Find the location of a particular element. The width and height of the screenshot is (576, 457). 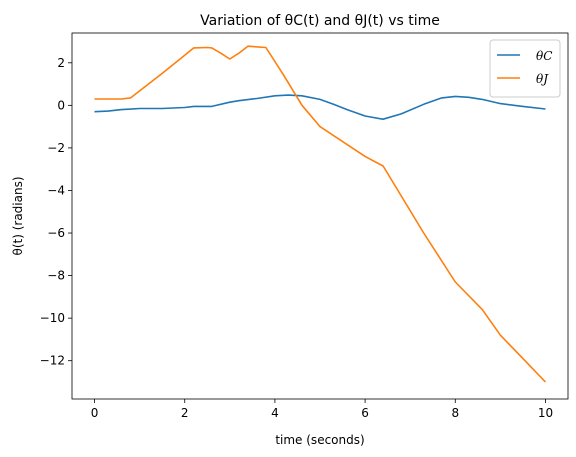

y-tick-label: −10 is located at coordinates (52, 318).